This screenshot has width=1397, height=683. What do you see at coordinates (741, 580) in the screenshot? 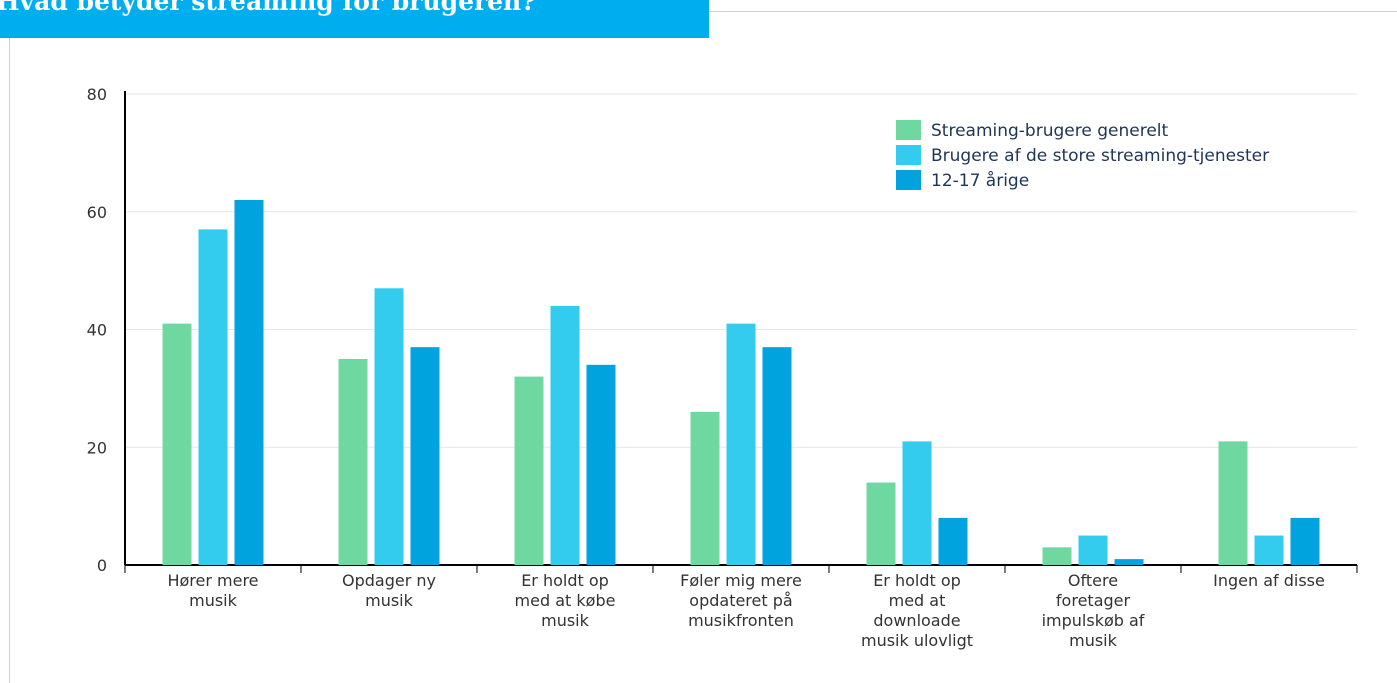
I see `x-category-label: Føler mig mere` at bounding box center [741, 580].